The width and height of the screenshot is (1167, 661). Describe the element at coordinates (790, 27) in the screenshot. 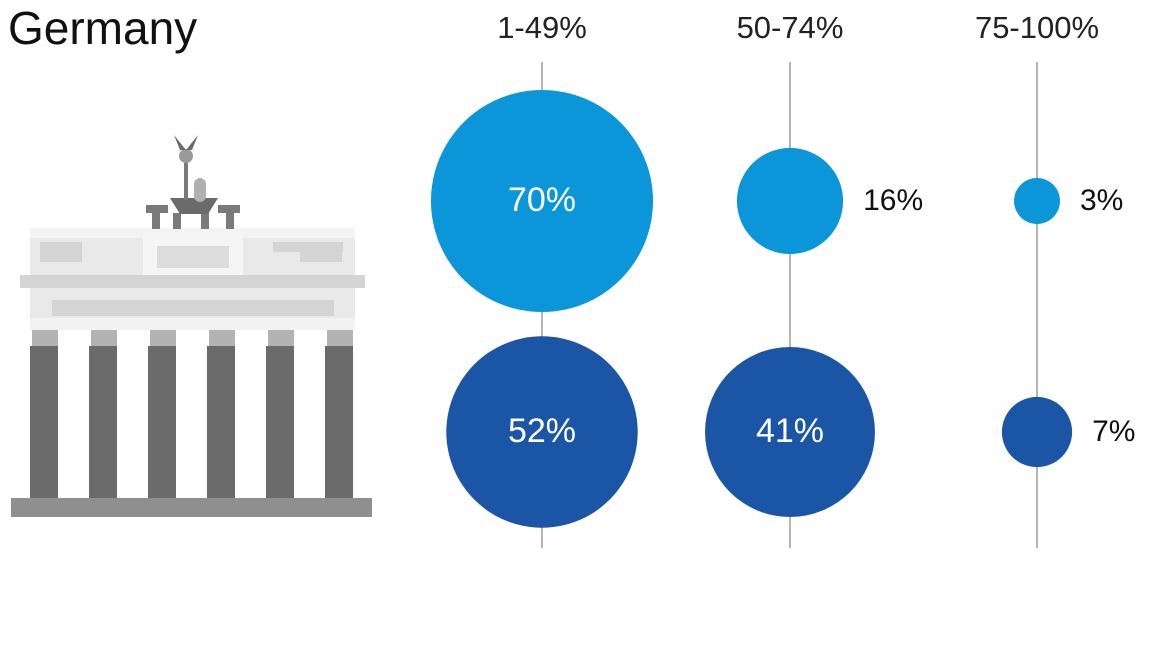

I see `column-label: 50-74%` at that location.